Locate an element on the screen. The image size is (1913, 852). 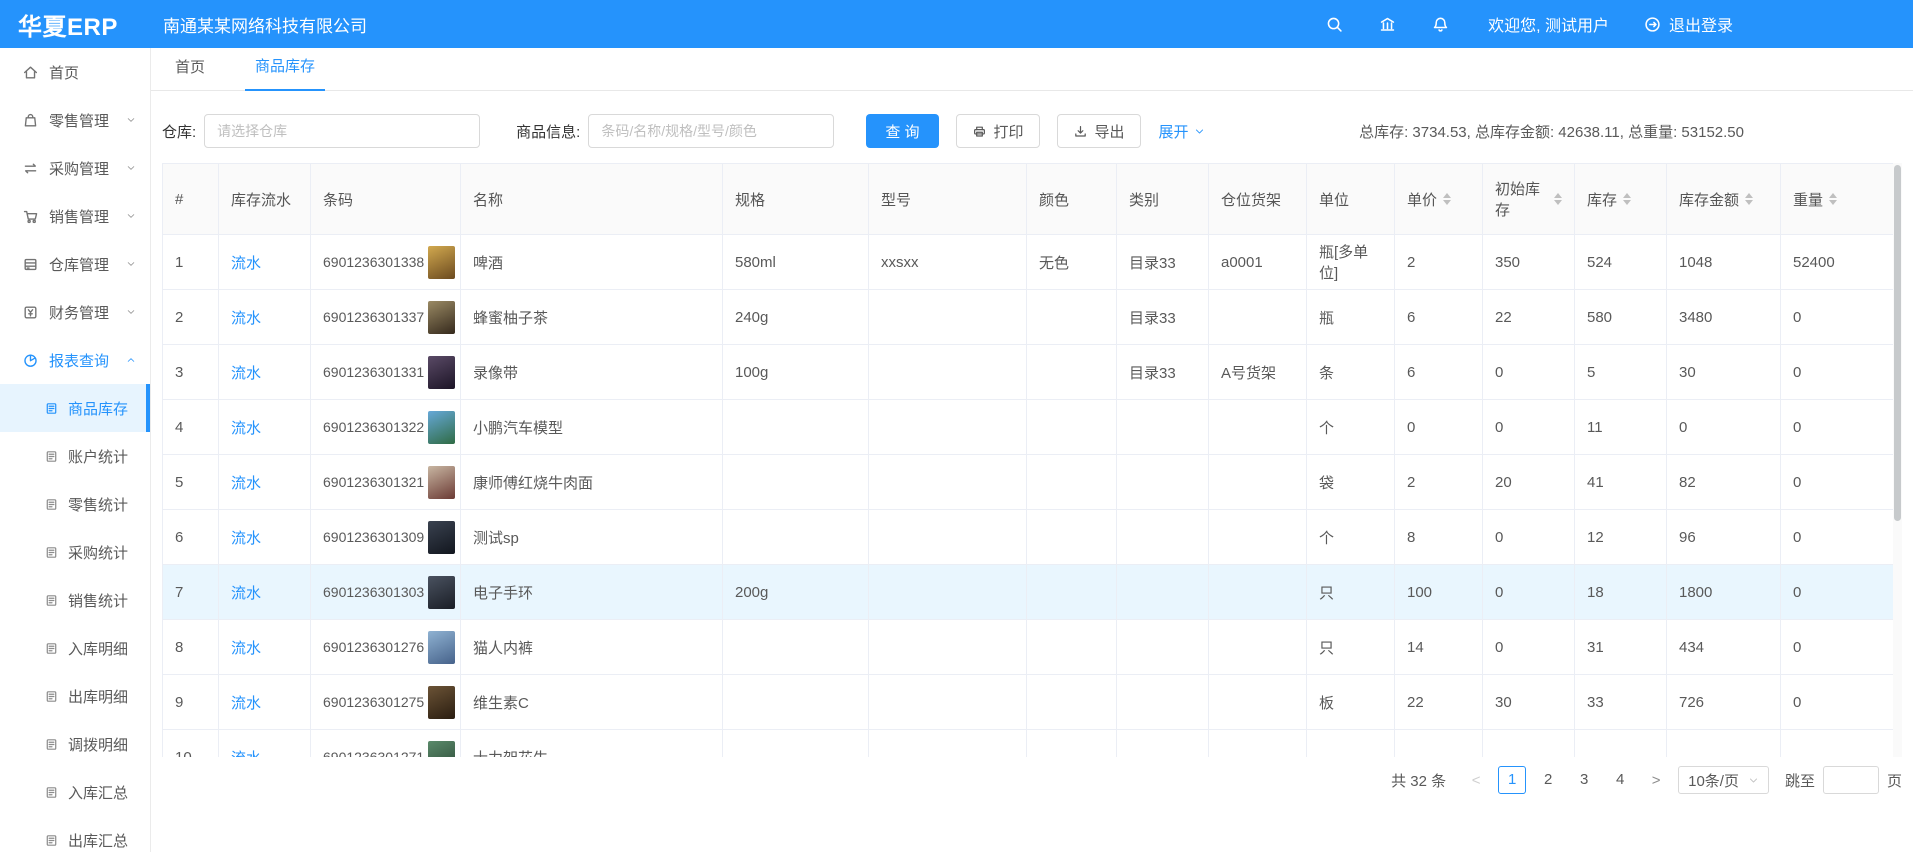
row-stock-amount: 1048 is located at coordinates (1723, 262).